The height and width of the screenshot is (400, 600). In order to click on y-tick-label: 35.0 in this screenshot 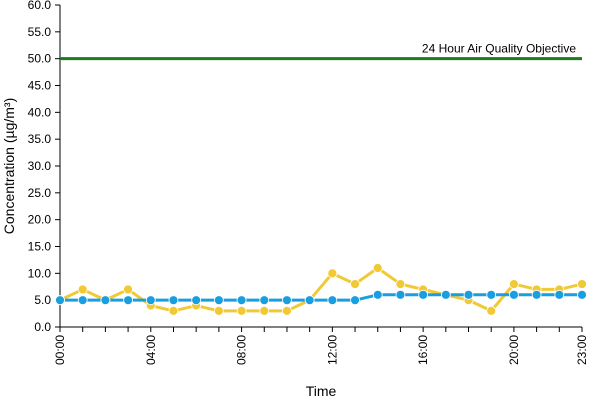, I will do `click(40, 139)`.